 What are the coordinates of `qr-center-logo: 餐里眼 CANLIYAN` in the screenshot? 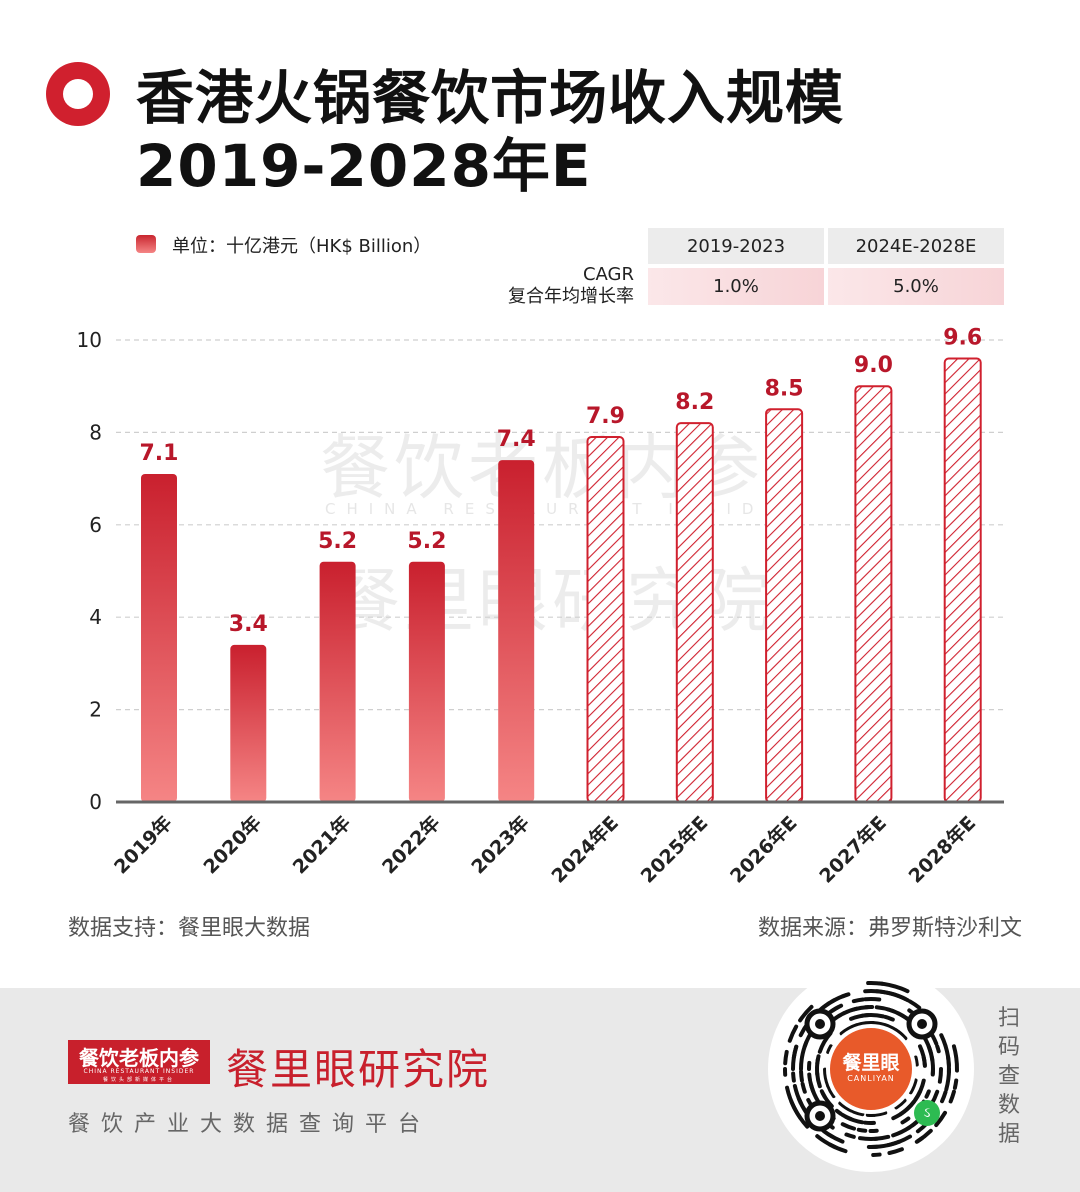 It's located at (871, 1069).